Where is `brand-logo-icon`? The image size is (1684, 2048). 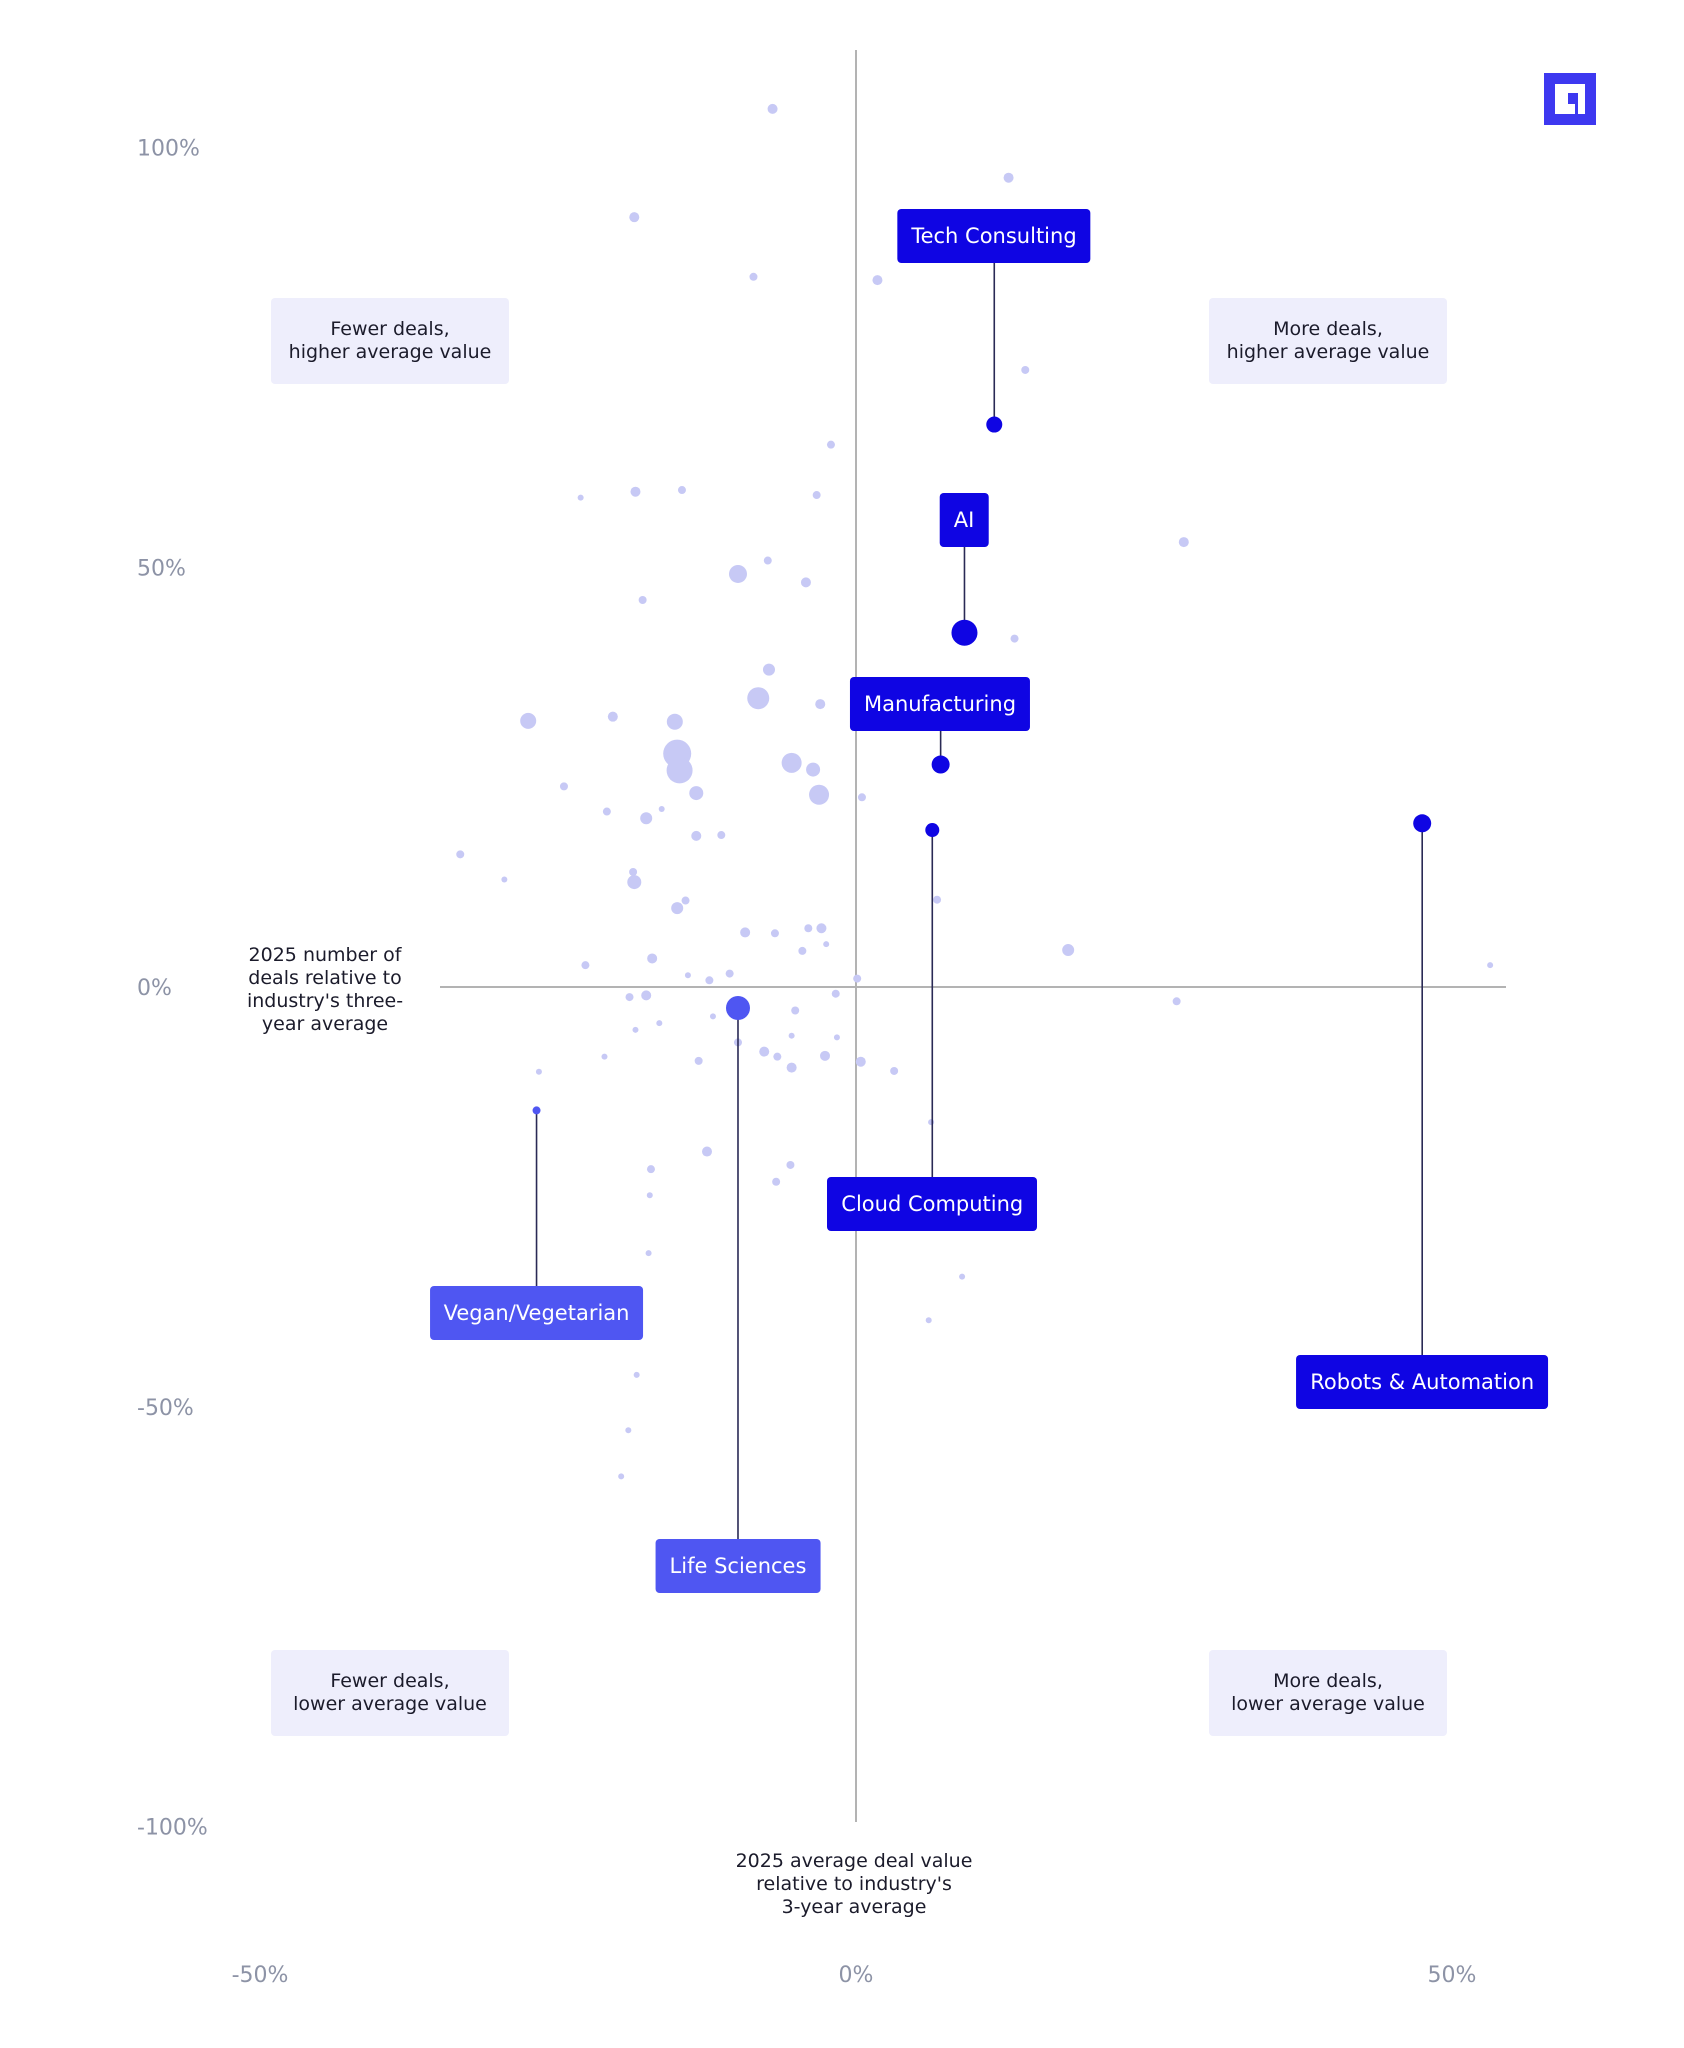
brand-logo-icon is located at coordinates (1570, 99).